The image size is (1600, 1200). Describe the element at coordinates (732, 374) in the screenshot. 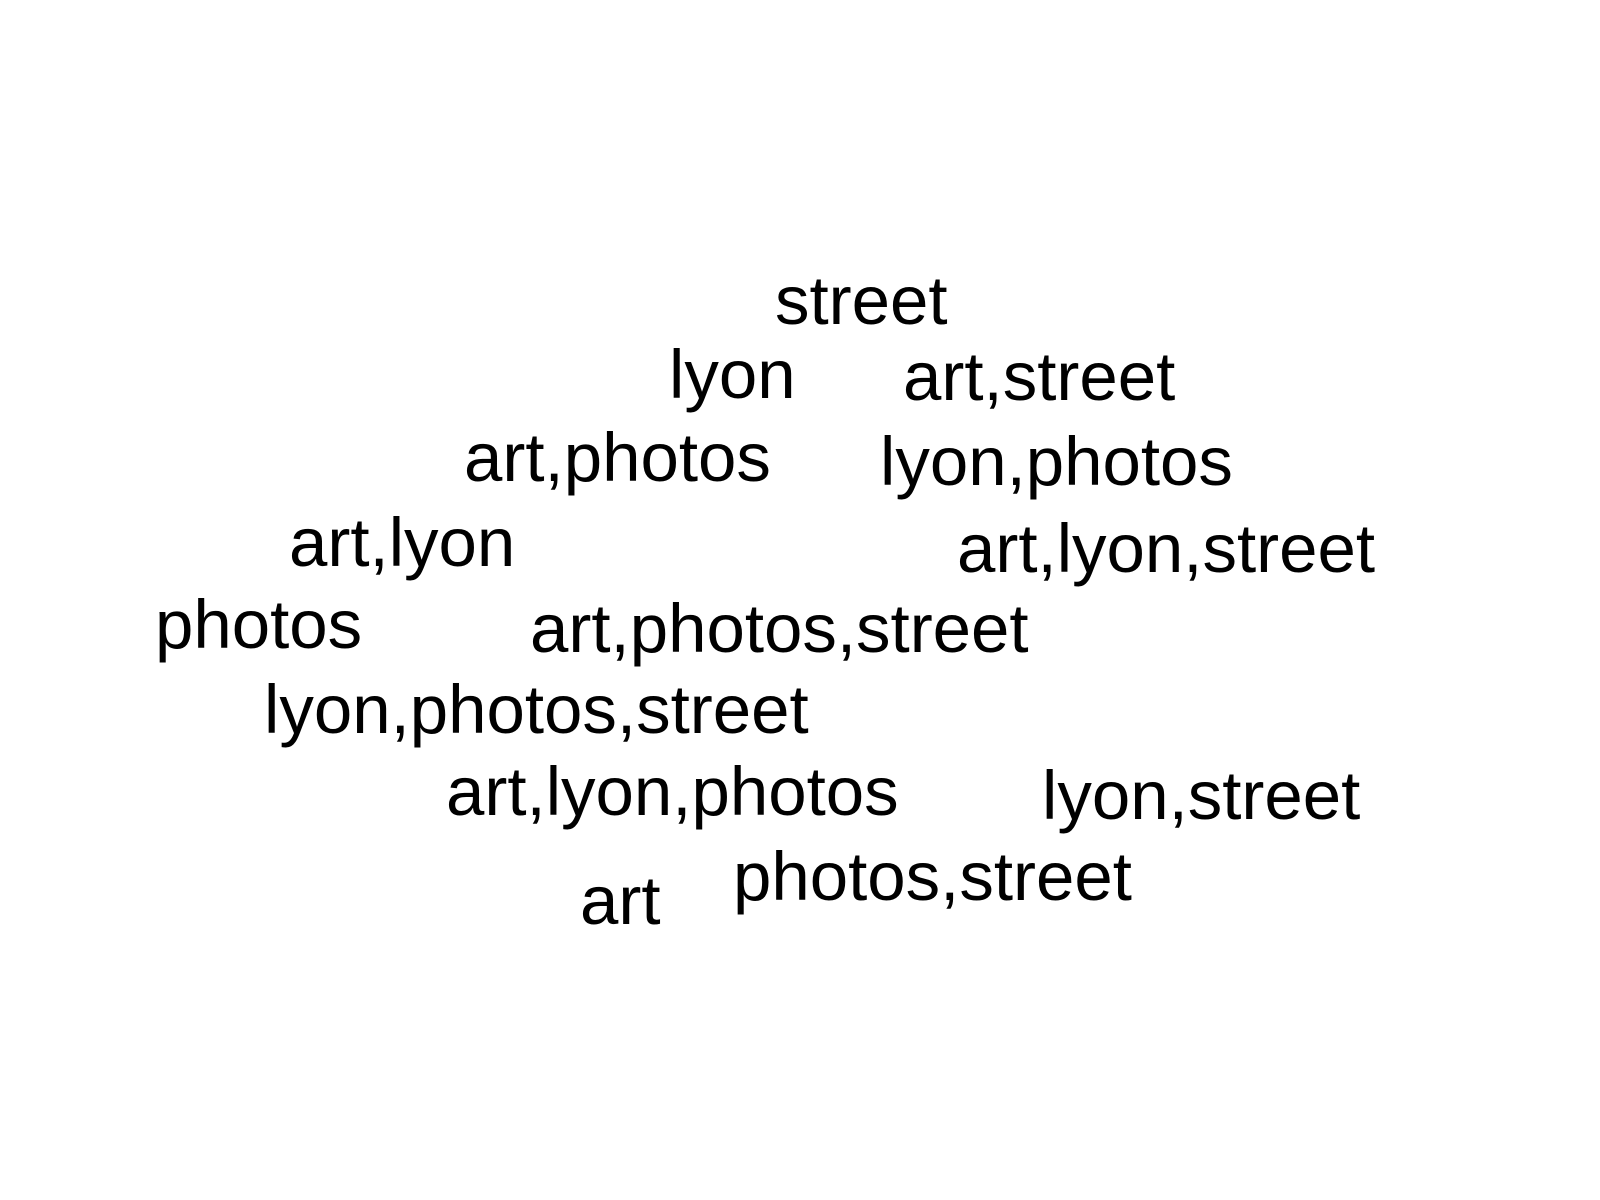

I see `word-lyon: lyon` at that location.